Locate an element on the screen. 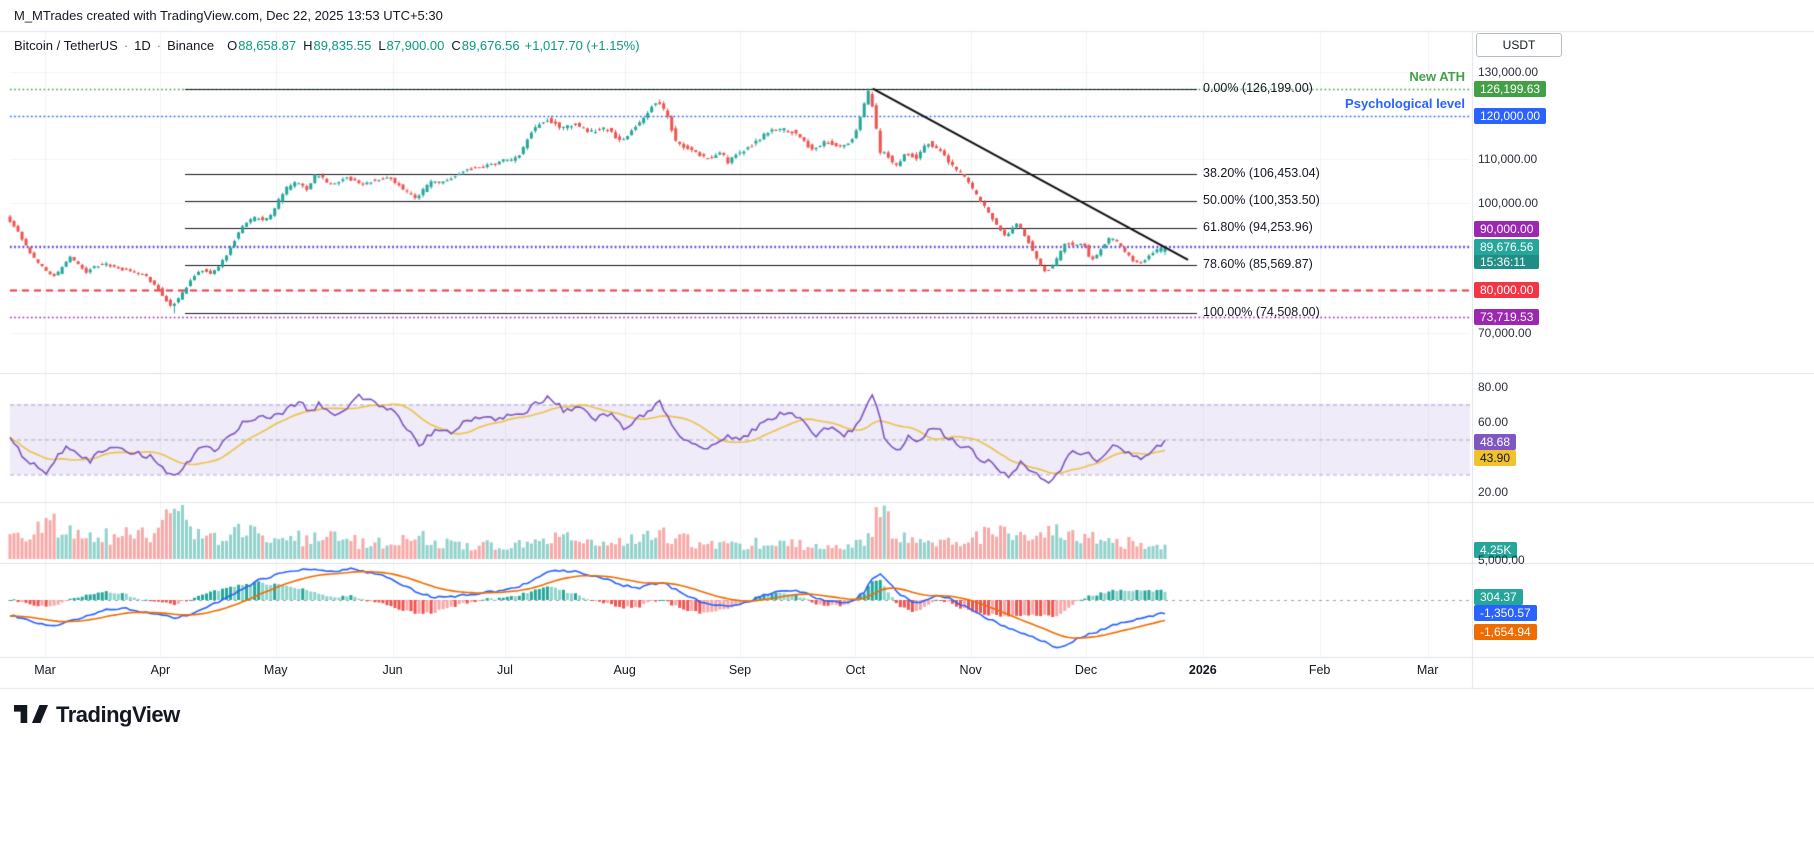 The height and width of the screenshot is (867, 1814). ohlc-value: 87,900.00 is located at coordinates (415, 45).